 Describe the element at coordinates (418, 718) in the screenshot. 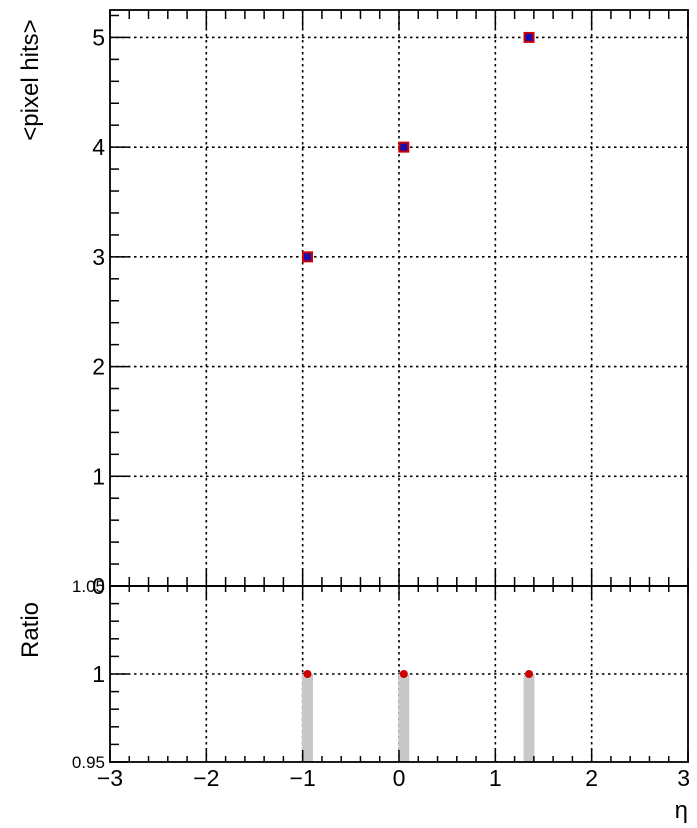

I see `ratio-bands` at that location.